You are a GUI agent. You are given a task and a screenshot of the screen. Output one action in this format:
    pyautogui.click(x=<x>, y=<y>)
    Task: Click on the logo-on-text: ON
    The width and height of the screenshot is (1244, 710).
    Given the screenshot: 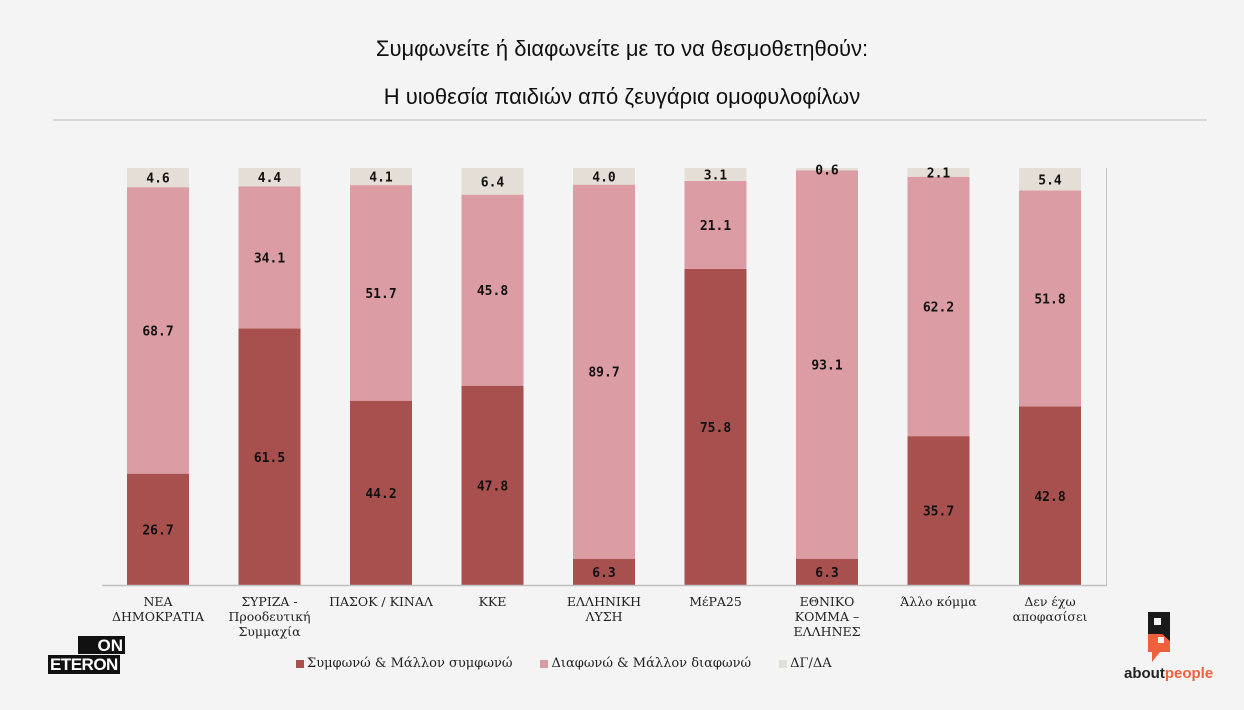 What is the action you would take?
    pyautogui.click(x=101, y=645)
    